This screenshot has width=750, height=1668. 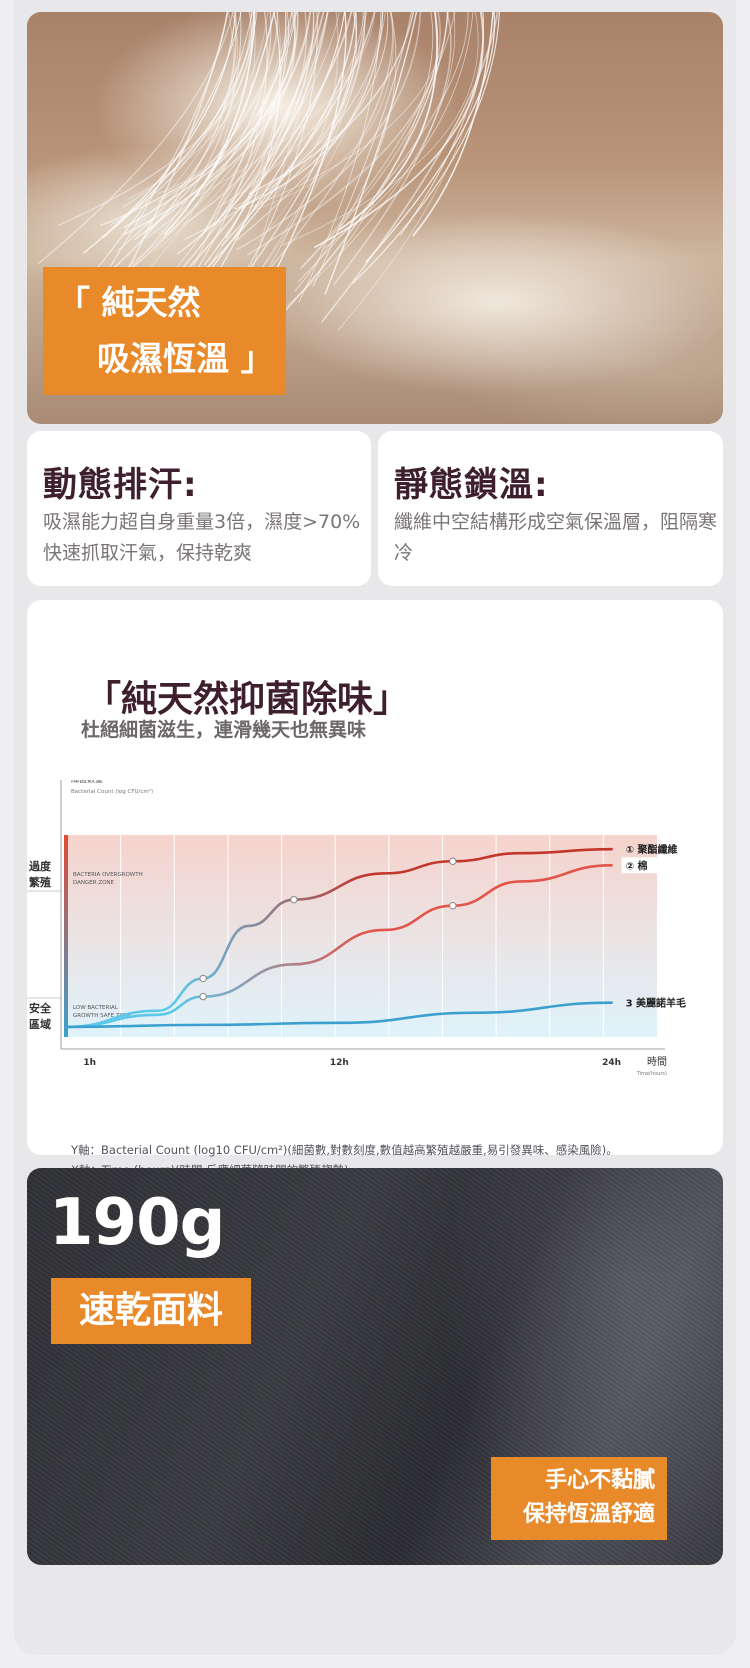 What do you see at coordinates (471, 485) in the screenshot?
I see `feature-title: 靜態鎖溫:` at bounding box center [471, 485].